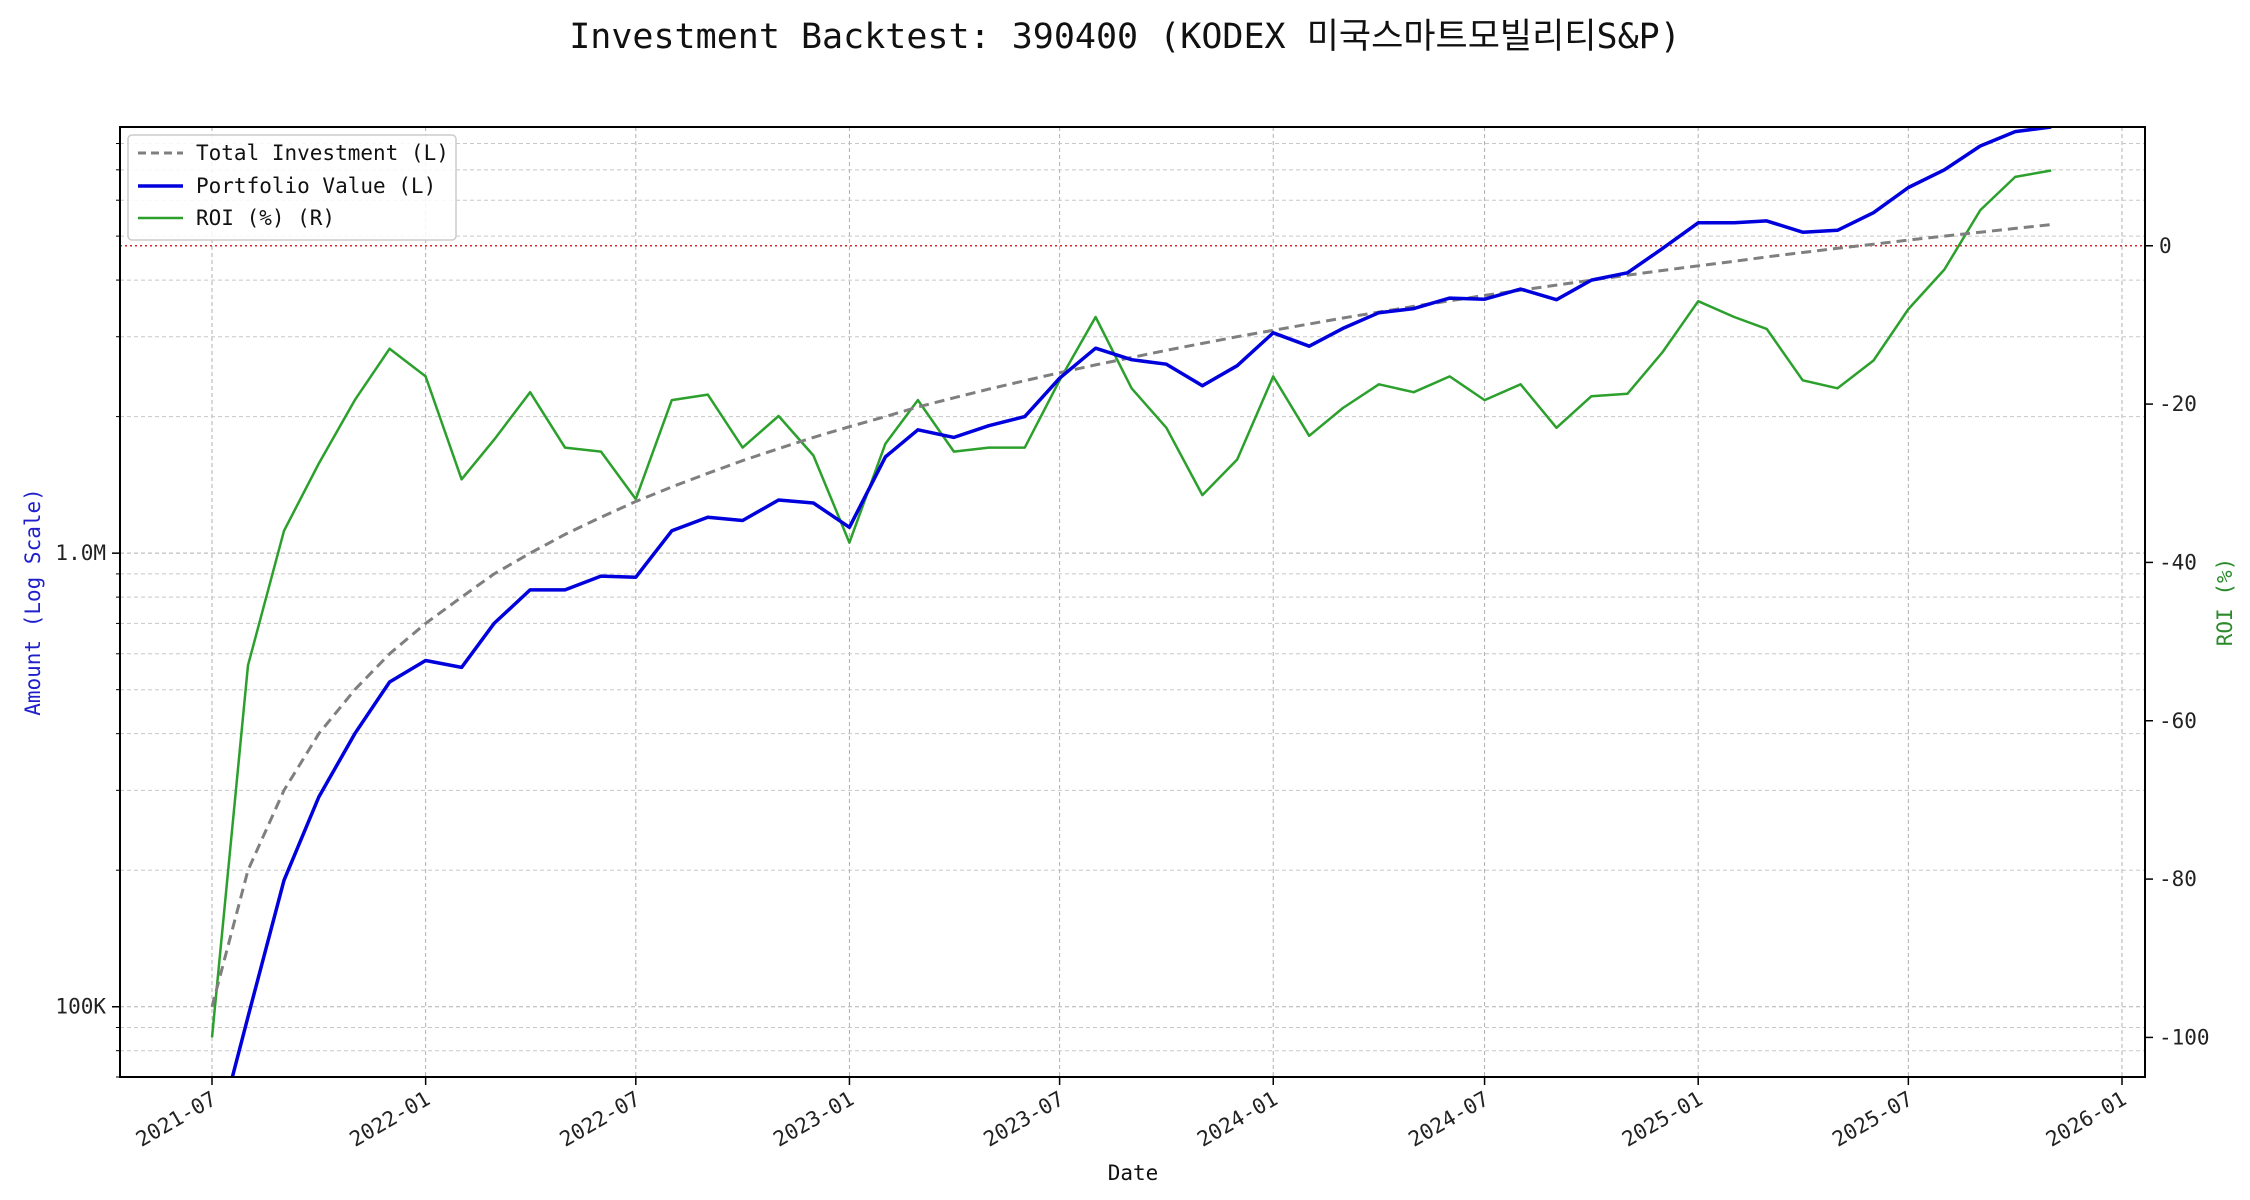 The width and height of the screenshot is (2250, 1200). I want to click on y-right-tick-label: -20, so click(2178, 404).